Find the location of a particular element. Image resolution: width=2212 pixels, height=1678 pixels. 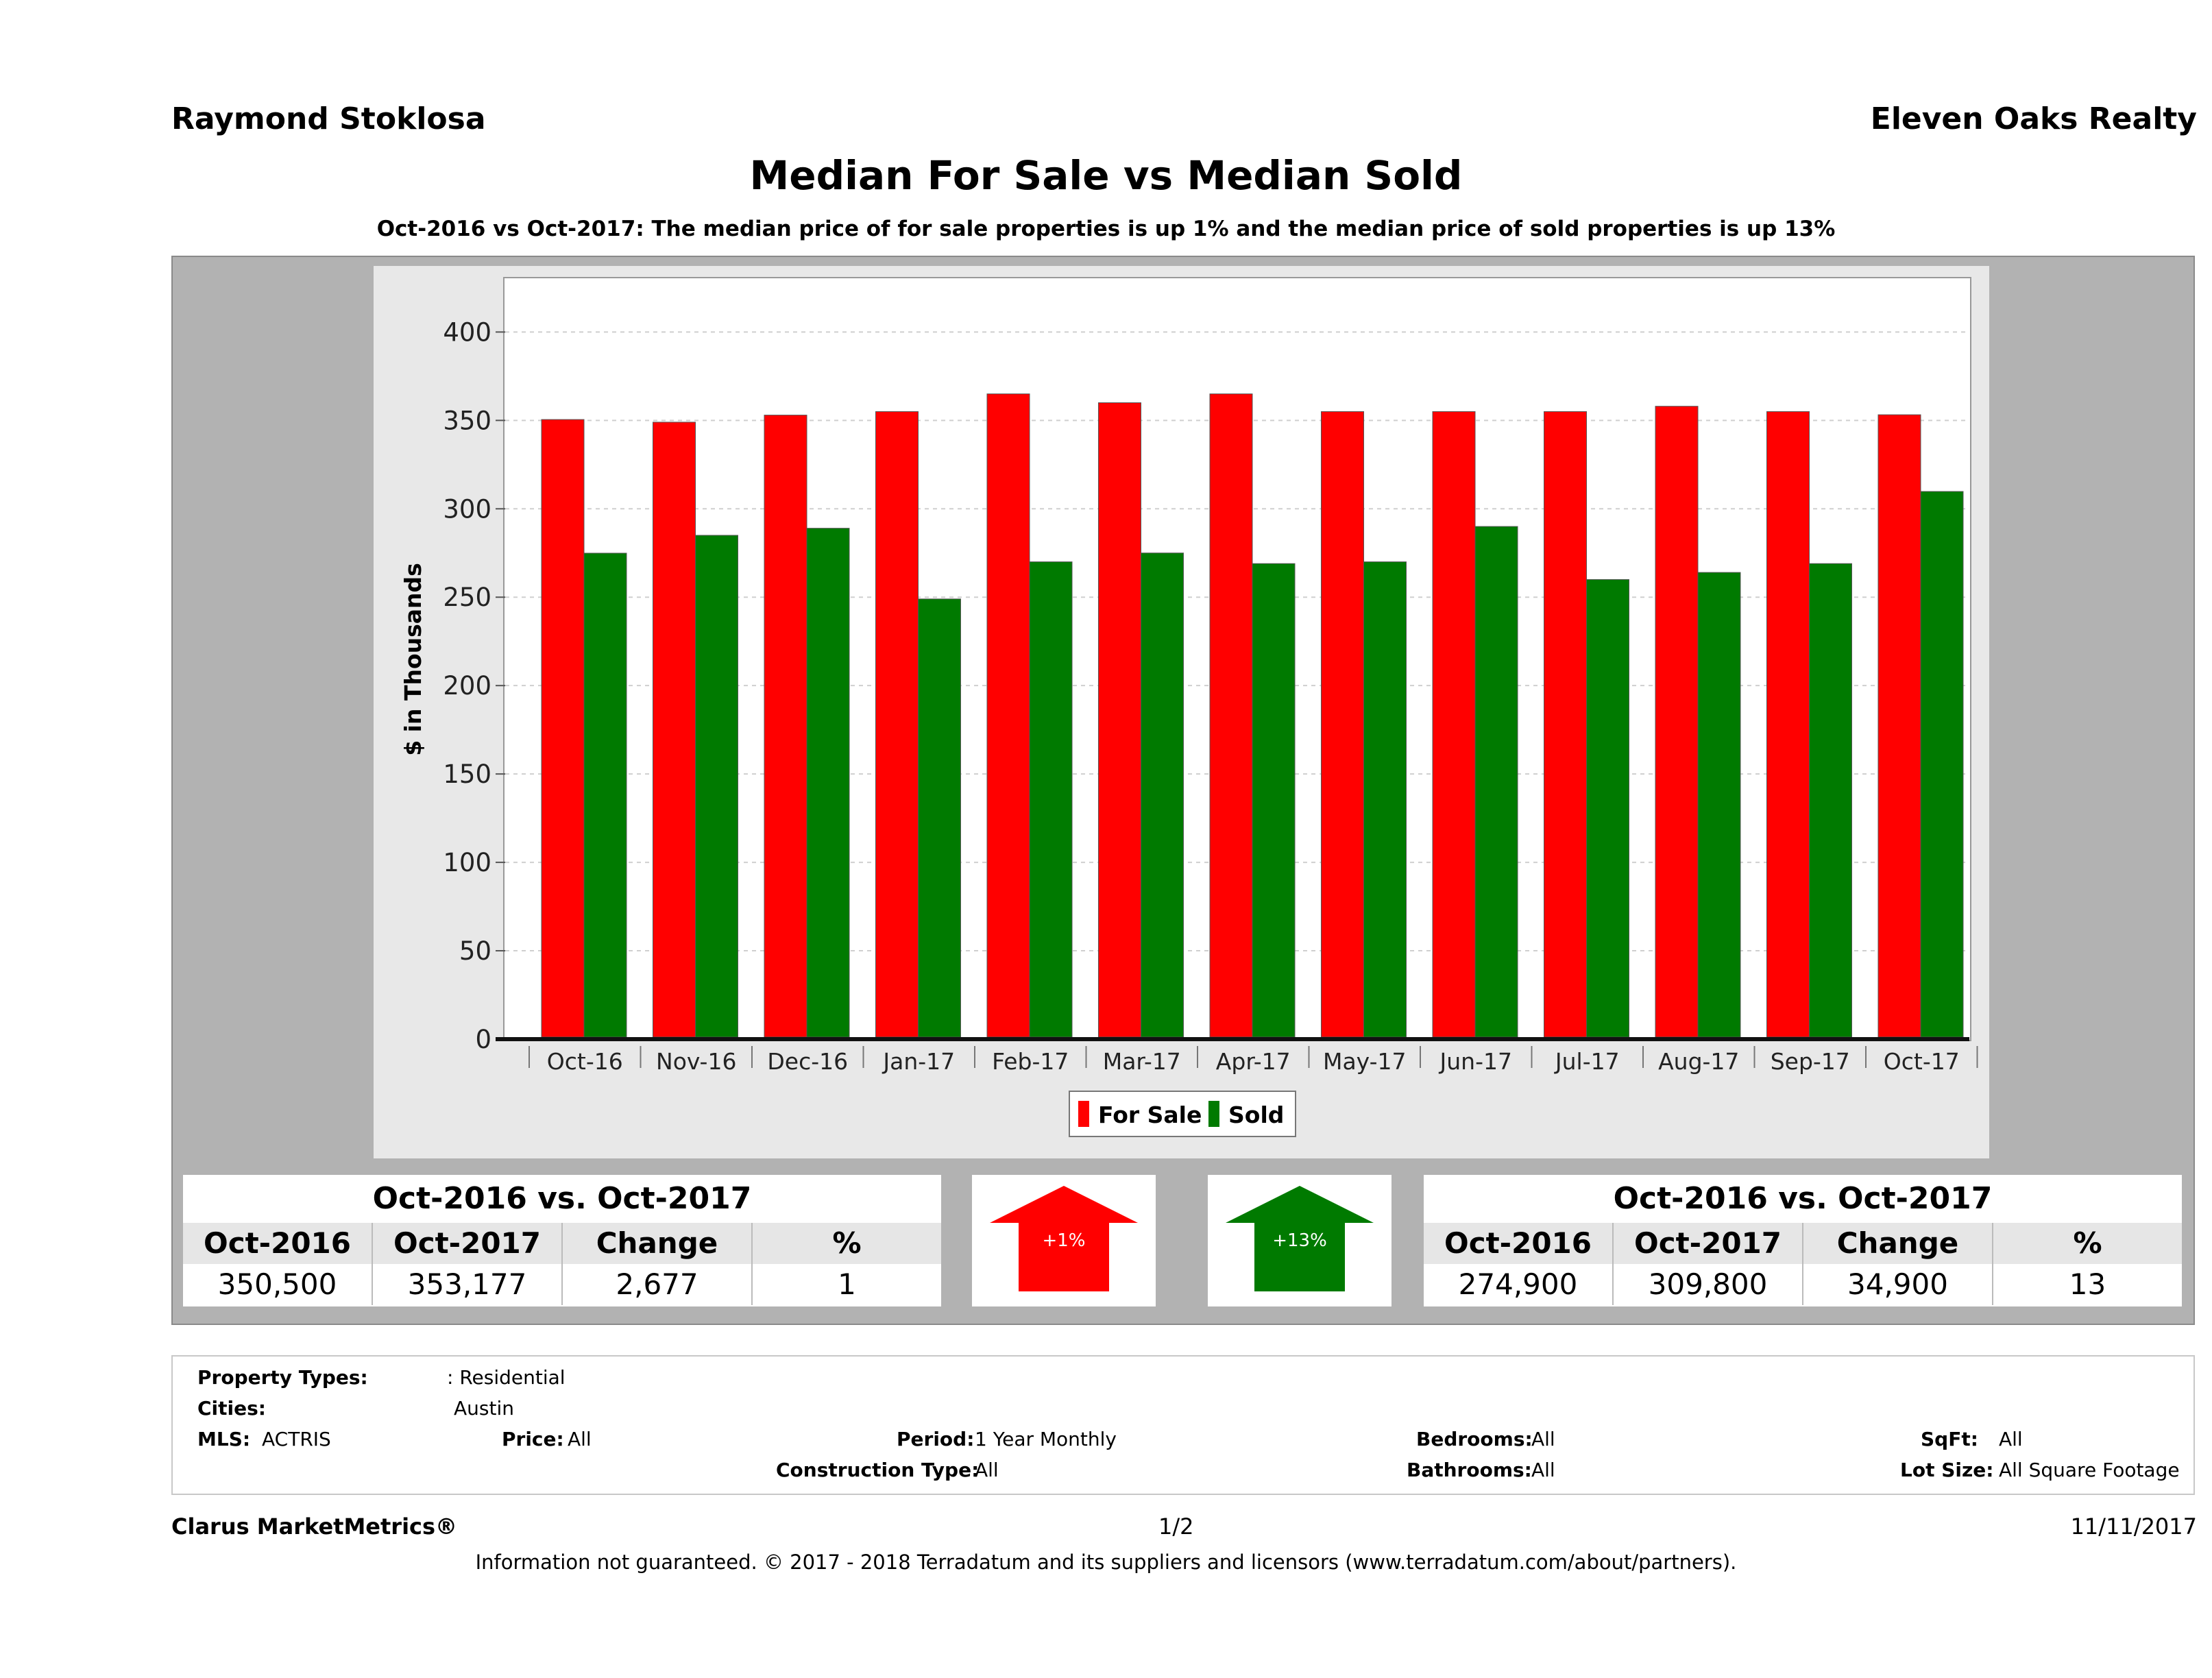

x-tick-label: Aug-17 is located at coordinates (1698, 1061).